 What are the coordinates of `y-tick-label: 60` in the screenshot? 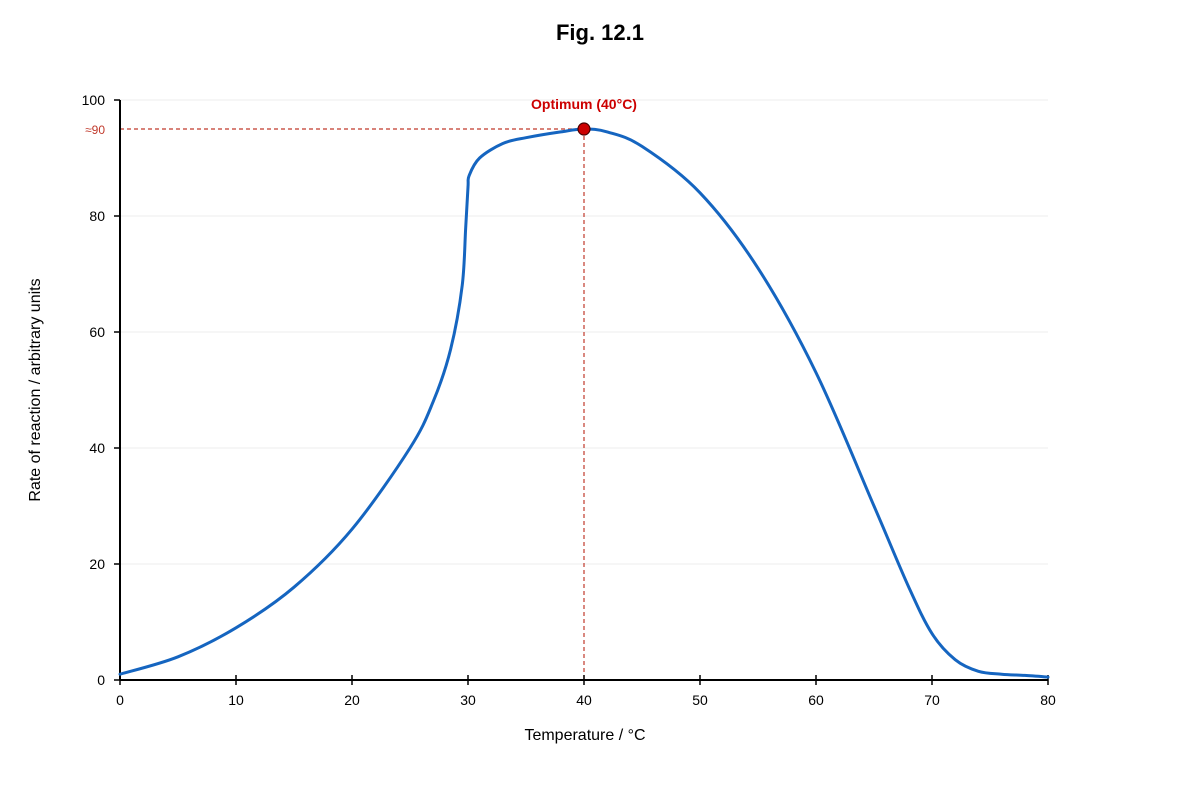 It's located at (97, 332).